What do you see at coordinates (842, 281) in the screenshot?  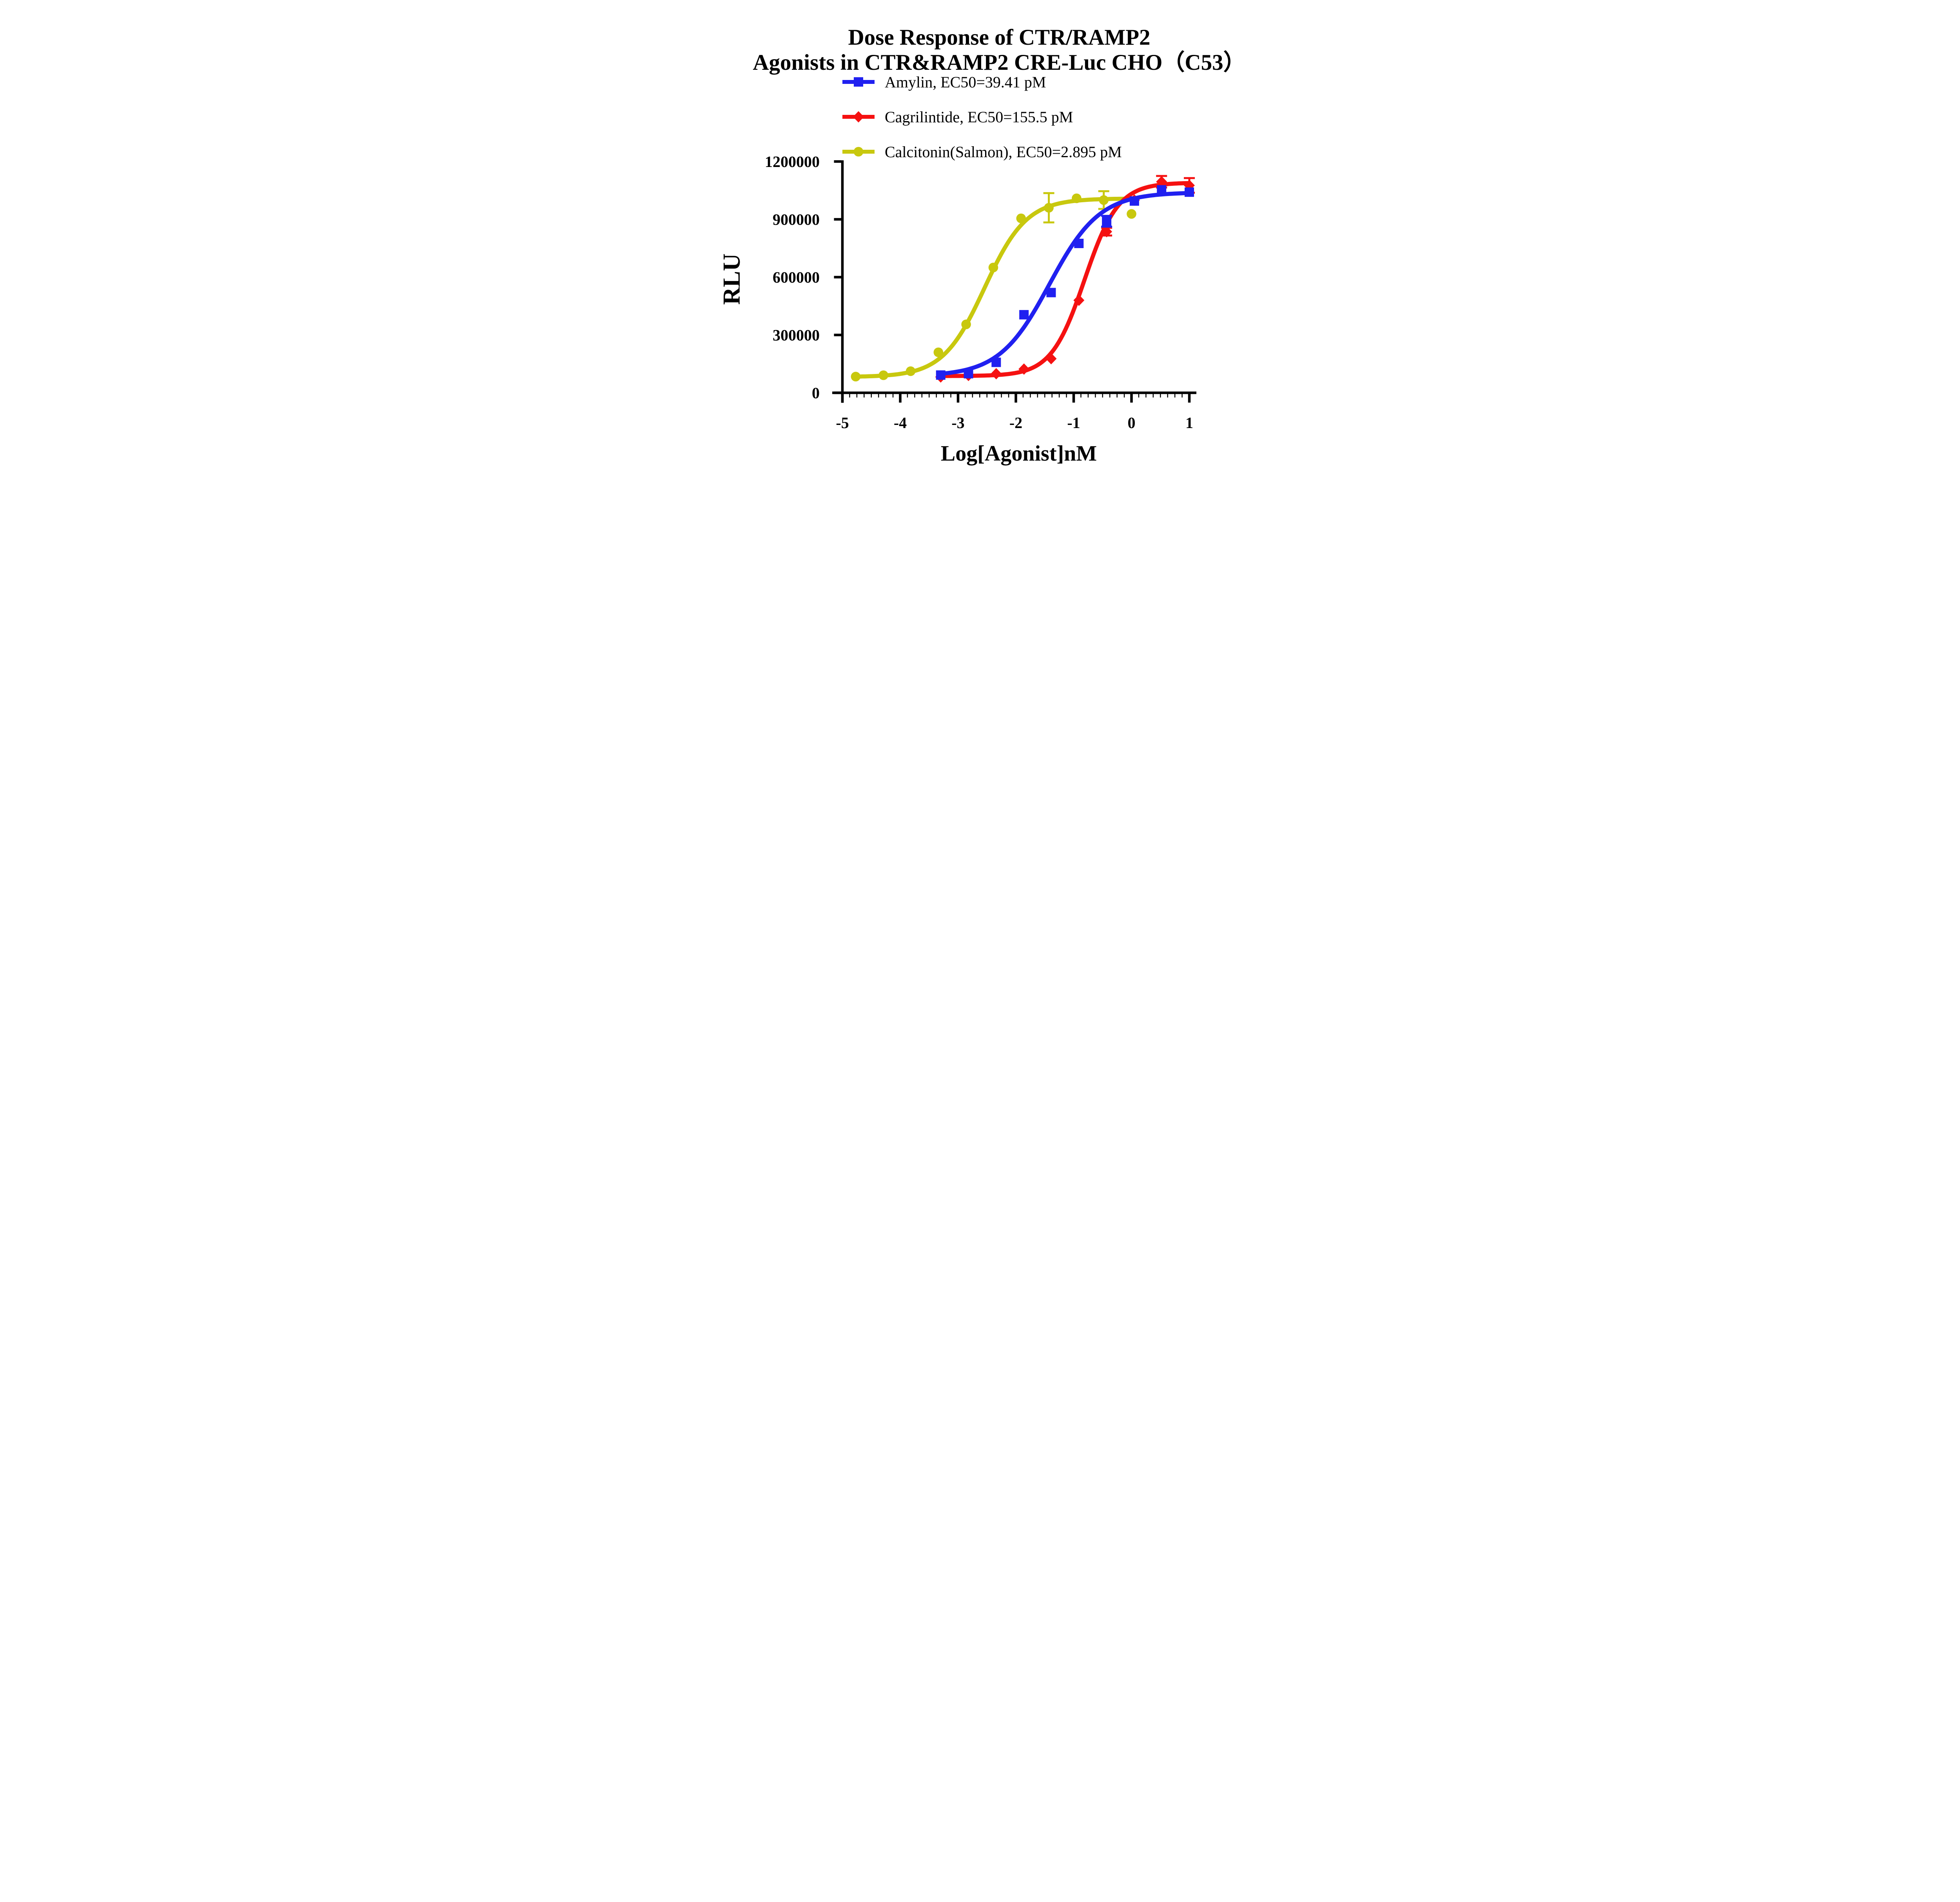 I see `y-axis-line` at bounding box center [842, 281].